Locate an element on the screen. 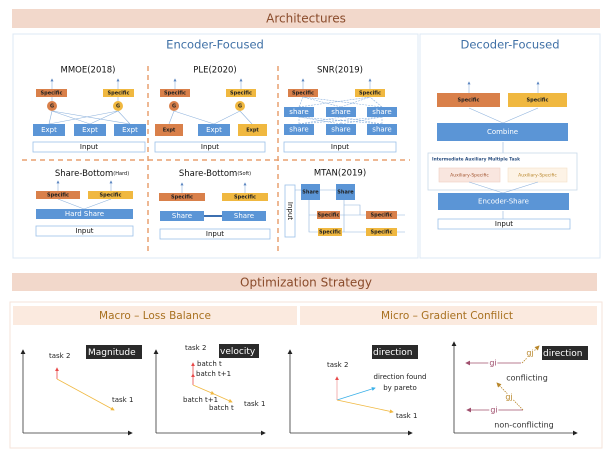  decoder-focused-title: Decoder-Focused is located at coordinates (509, 45).